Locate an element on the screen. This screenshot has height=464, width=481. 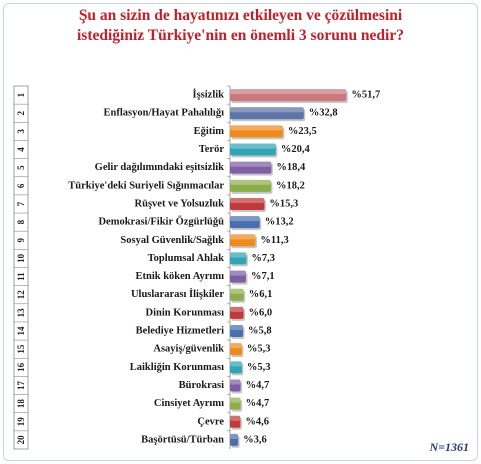
category-label: Cinsiyet Ayrımı is located at coordinates (189, 403).